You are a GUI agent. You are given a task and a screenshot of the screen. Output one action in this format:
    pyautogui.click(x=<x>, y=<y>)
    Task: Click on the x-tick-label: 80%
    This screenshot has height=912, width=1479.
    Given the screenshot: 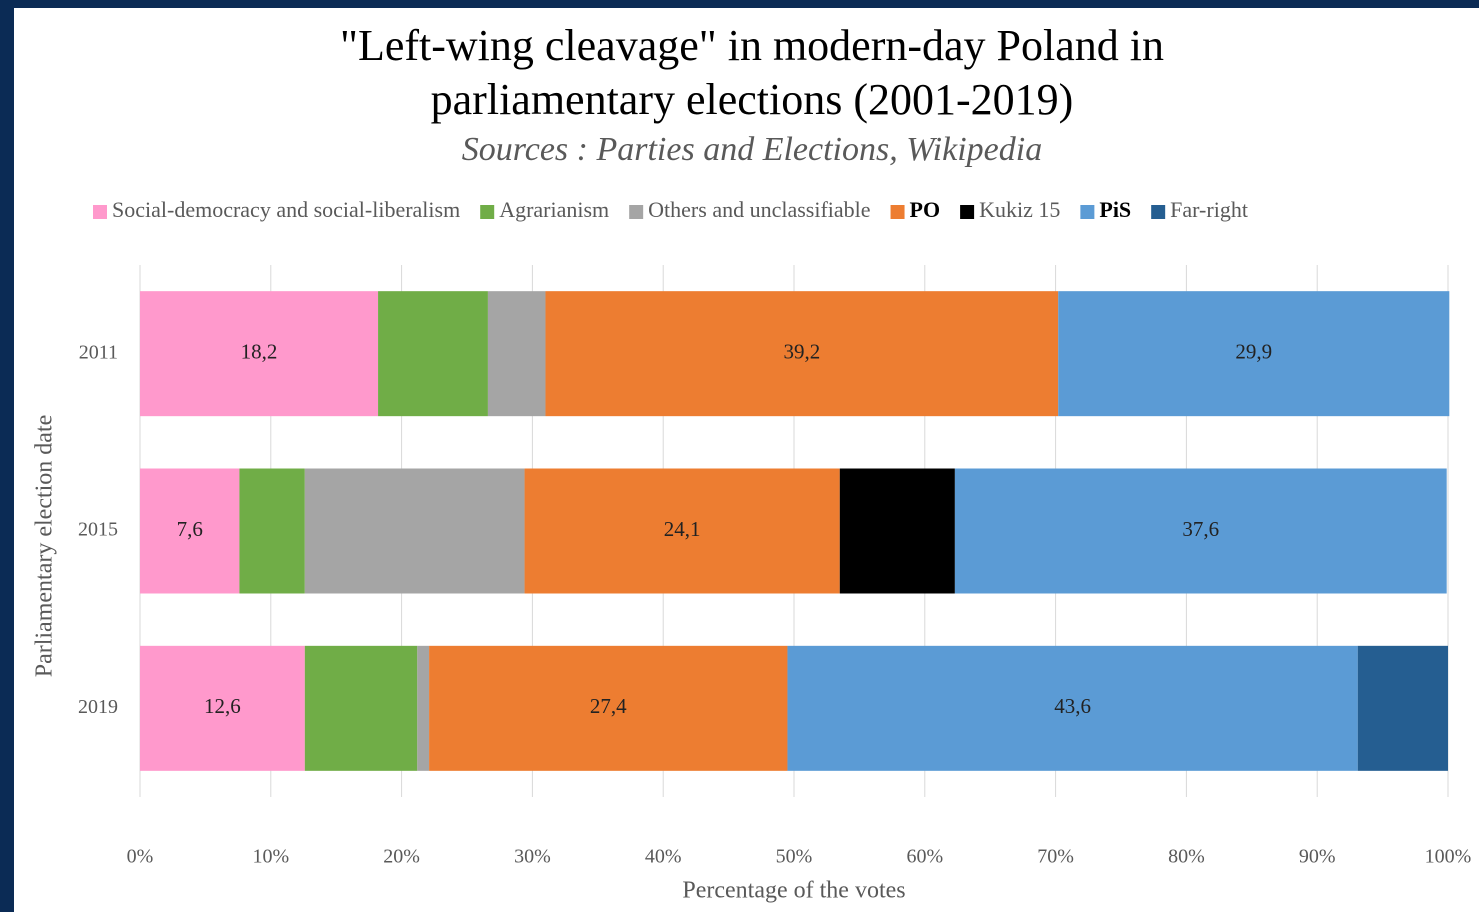 What is the action you would take?
    pyautogui.click(x=1186, y=857)
    